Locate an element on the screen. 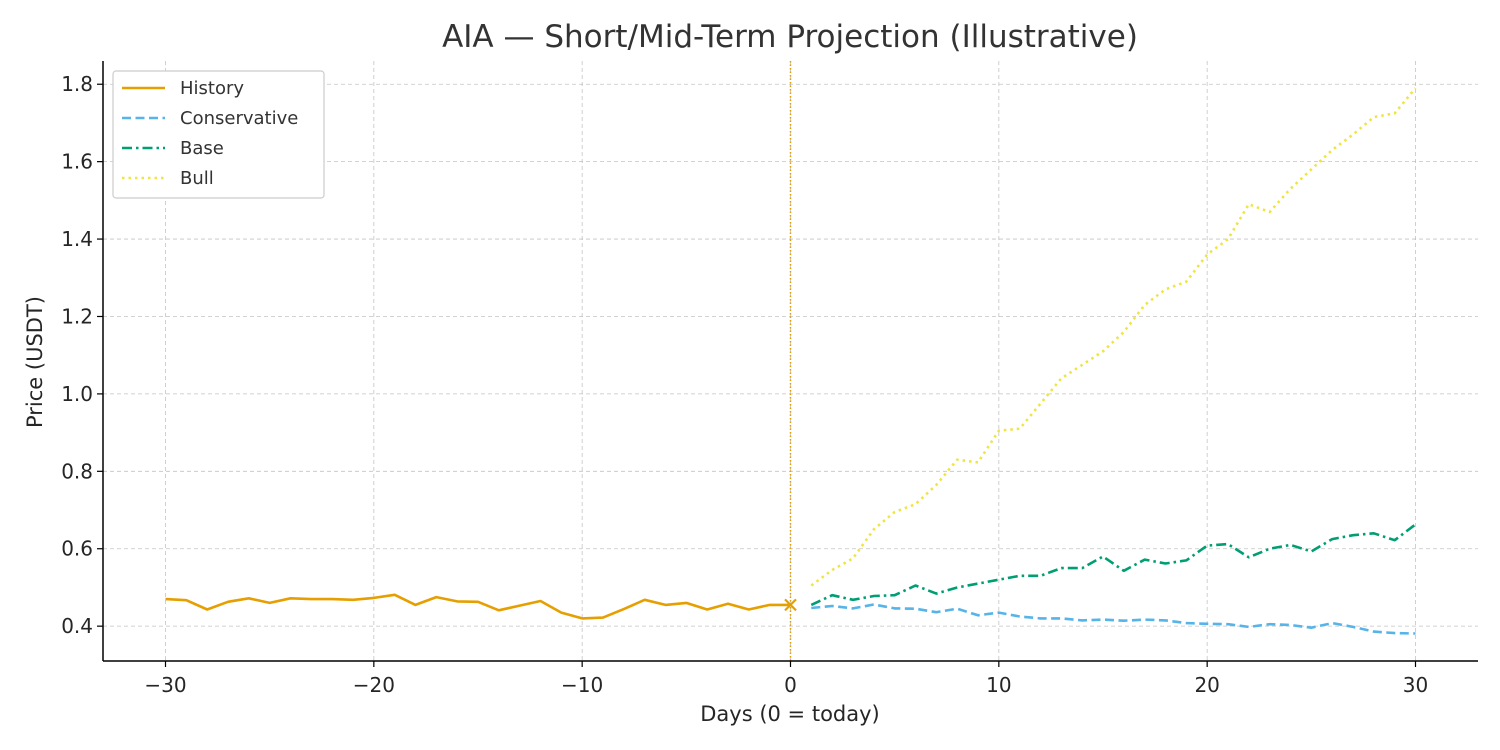  today-marker is located at coordinates (790, 605).